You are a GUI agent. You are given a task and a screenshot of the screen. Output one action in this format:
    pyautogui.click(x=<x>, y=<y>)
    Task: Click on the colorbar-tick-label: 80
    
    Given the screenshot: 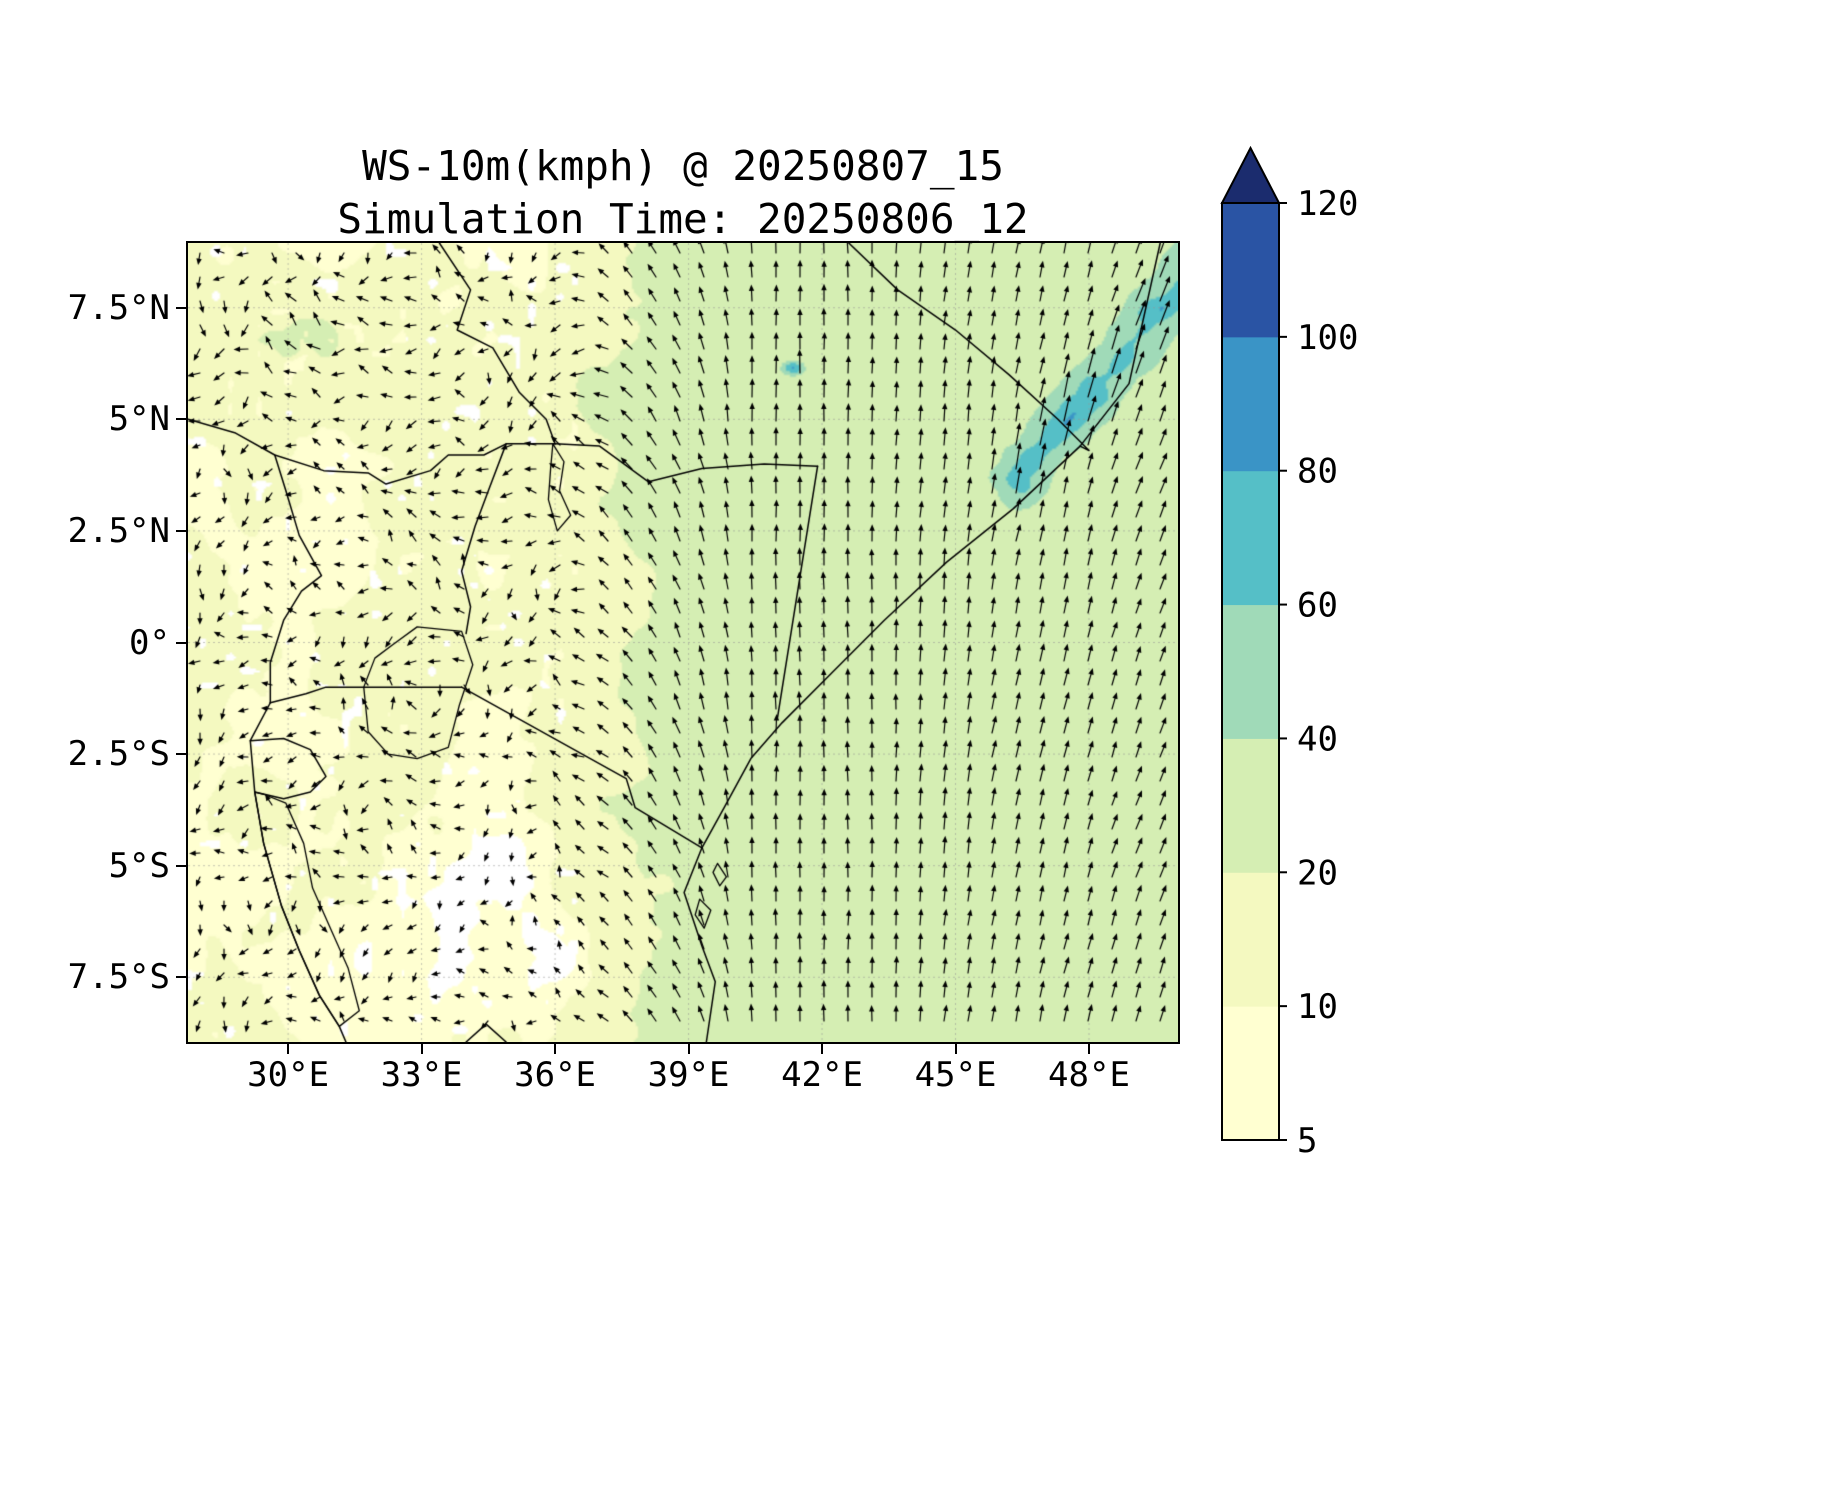 What is the action you would take?
    pyautogui.click(x=1317, y=472)
    